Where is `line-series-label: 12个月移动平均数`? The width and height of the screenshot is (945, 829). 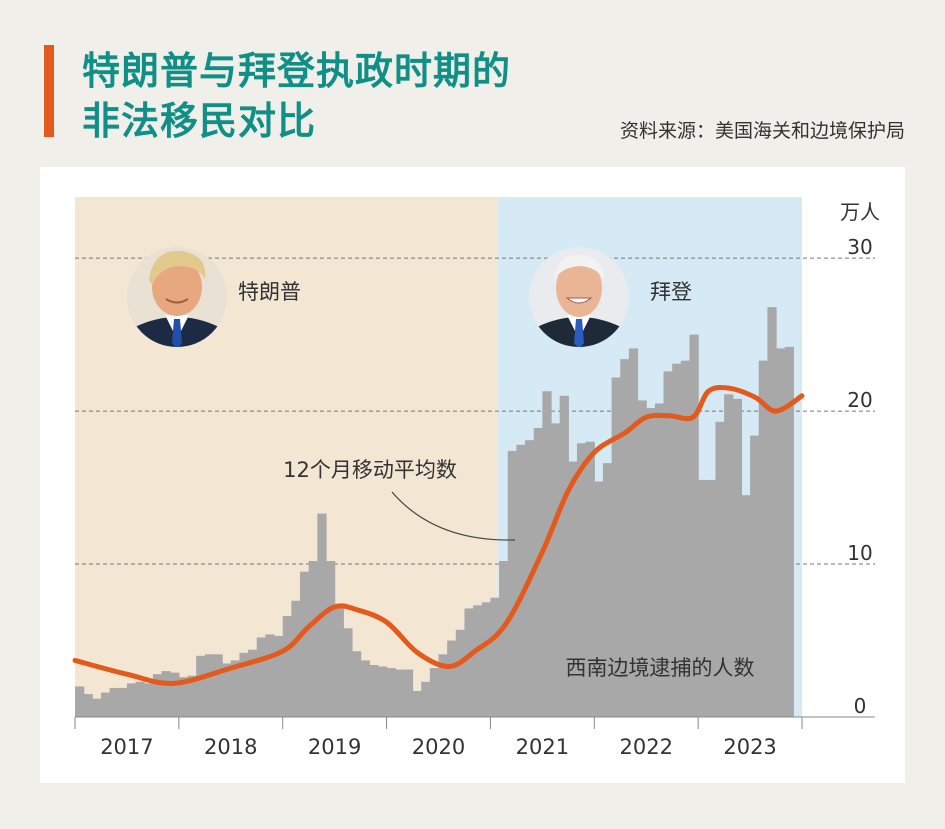
line-series-label: 12个月移动平均数 is located at coordinates (370, 470).